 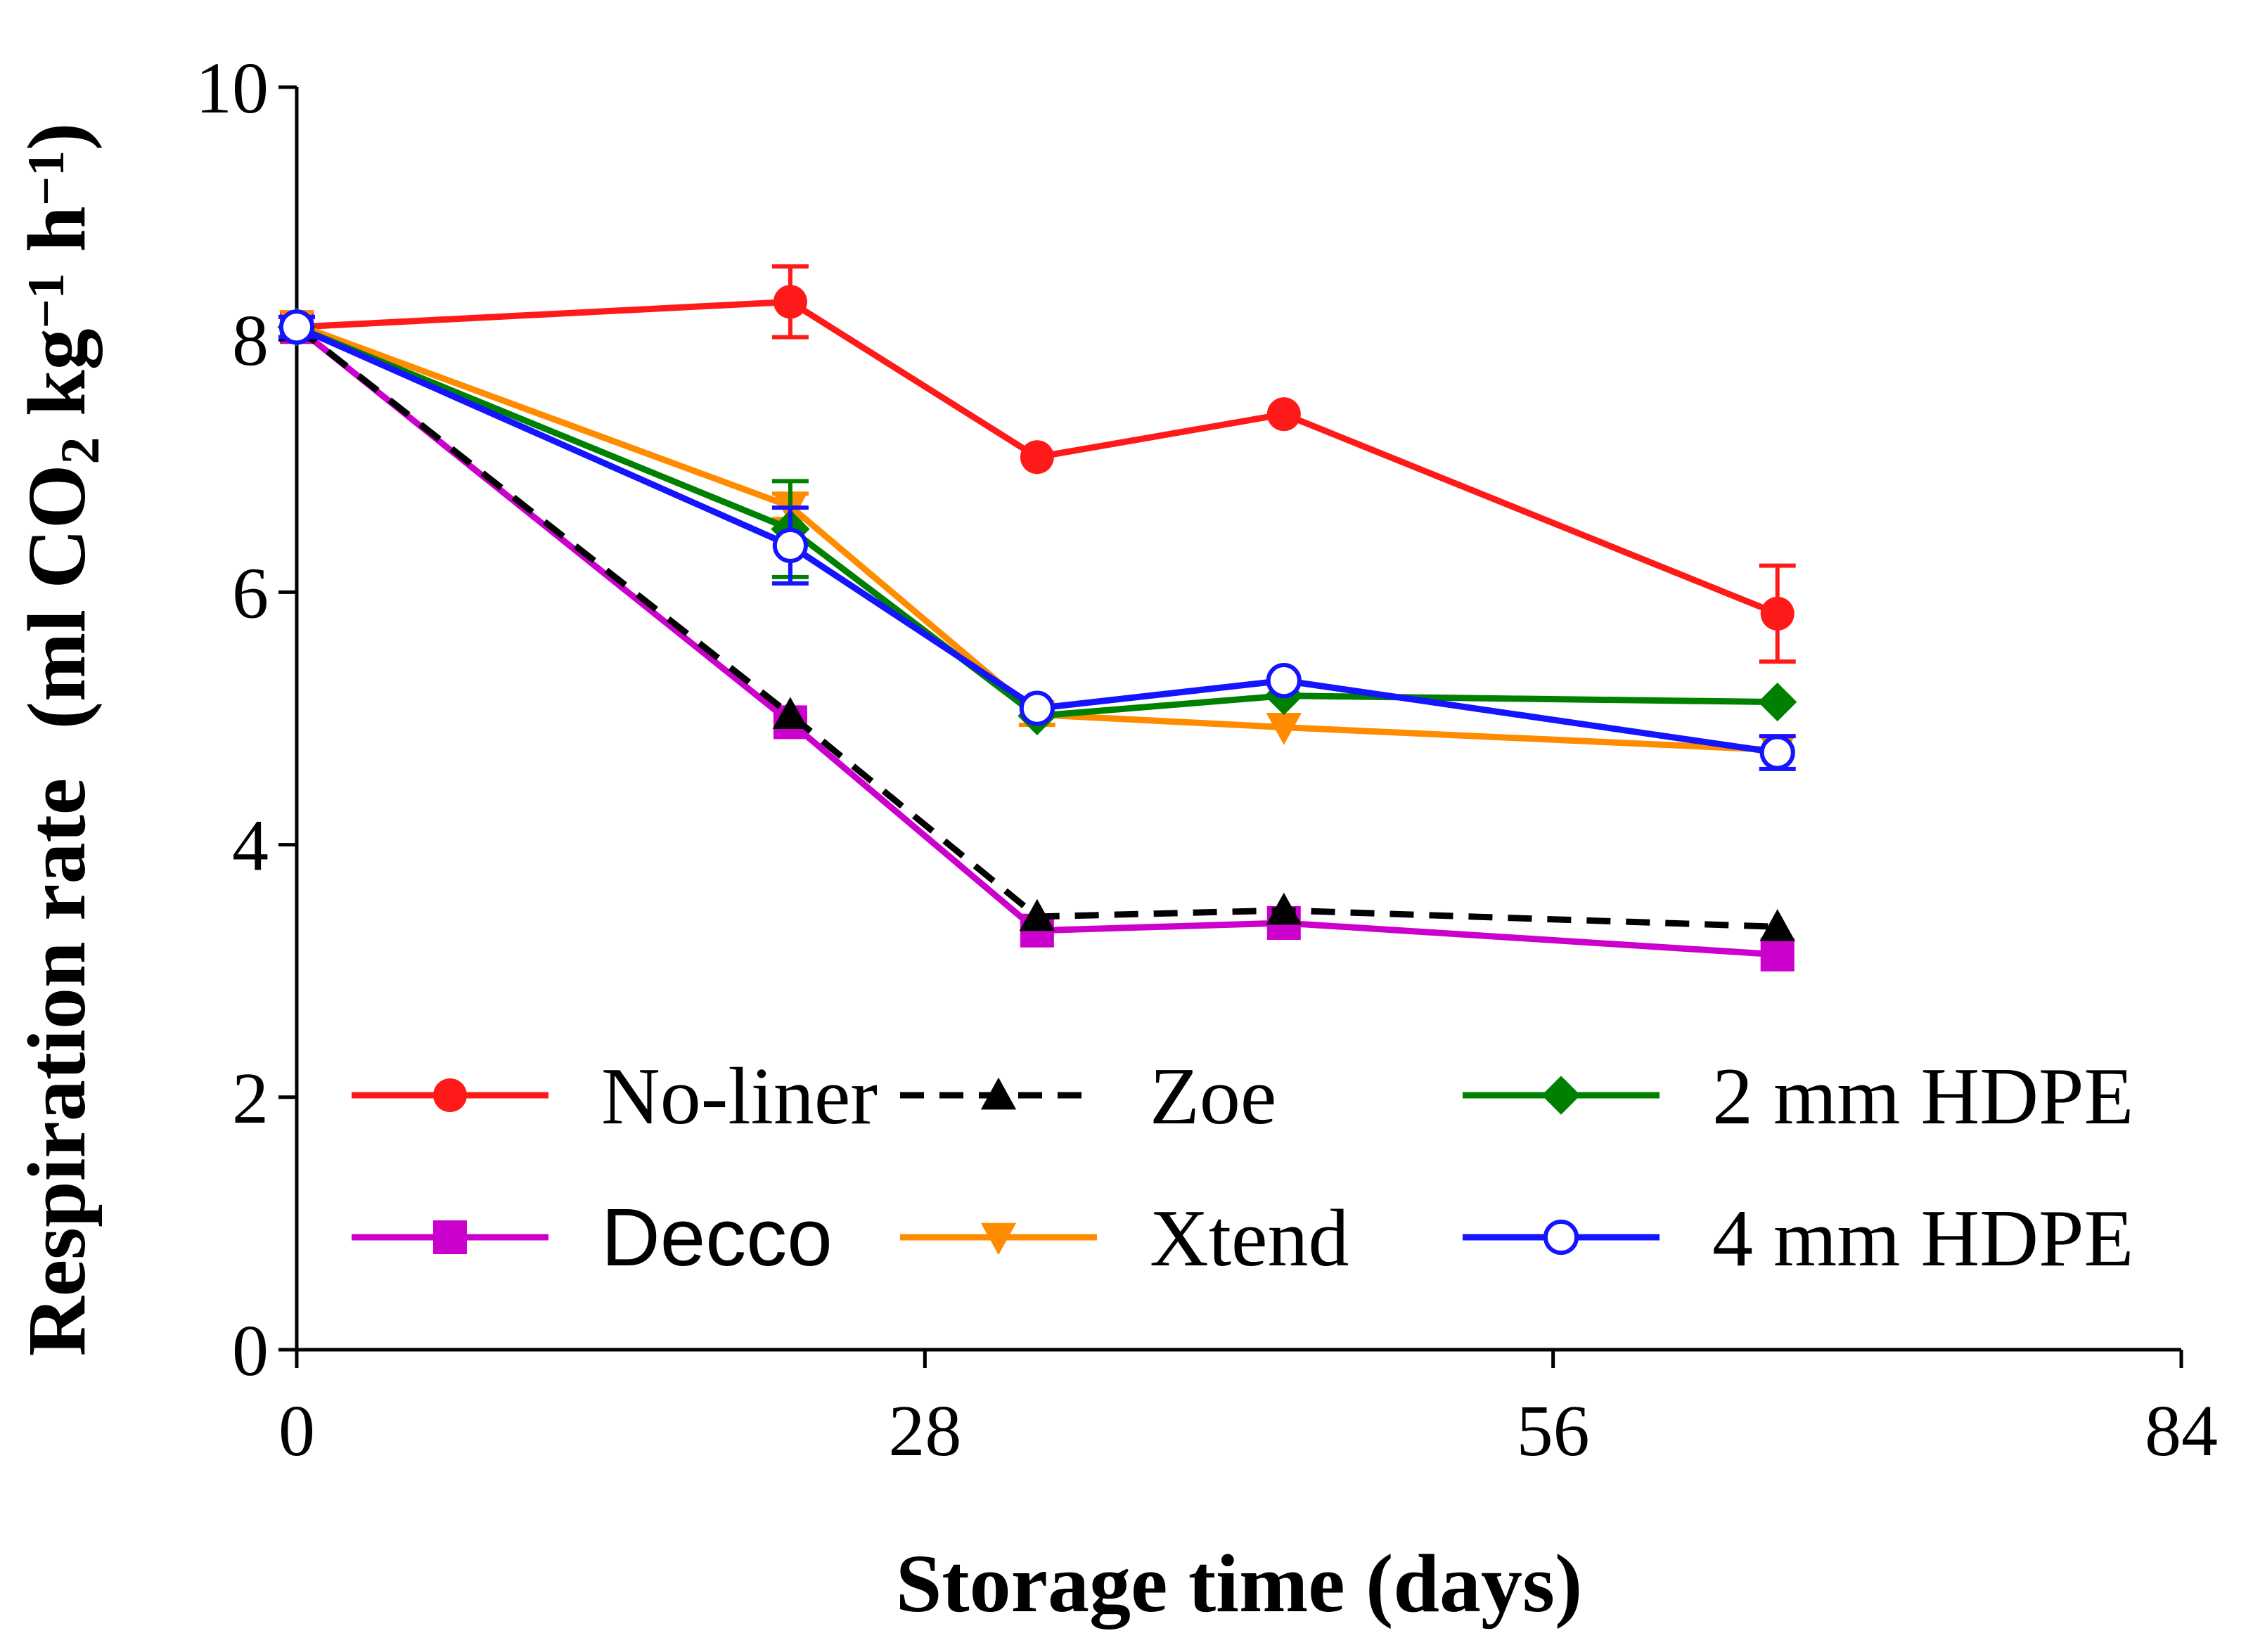 I want to click on legend-marker-zoe, so click(x=998, y=1093).